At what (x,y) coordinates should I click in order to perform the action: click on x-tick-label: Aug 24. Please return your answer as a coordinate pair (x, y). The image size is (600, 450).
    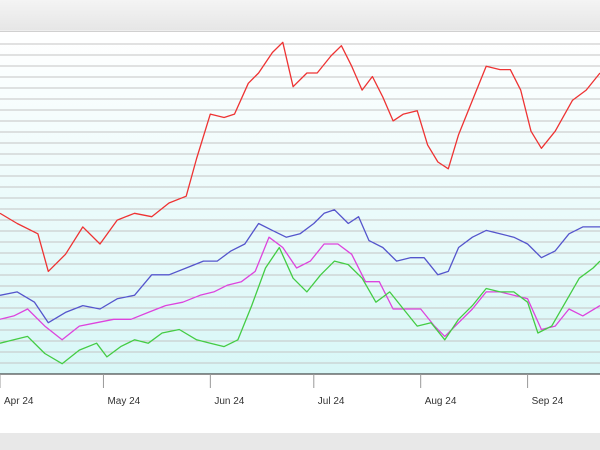
    Looking at the image, I should click on (441, 401).